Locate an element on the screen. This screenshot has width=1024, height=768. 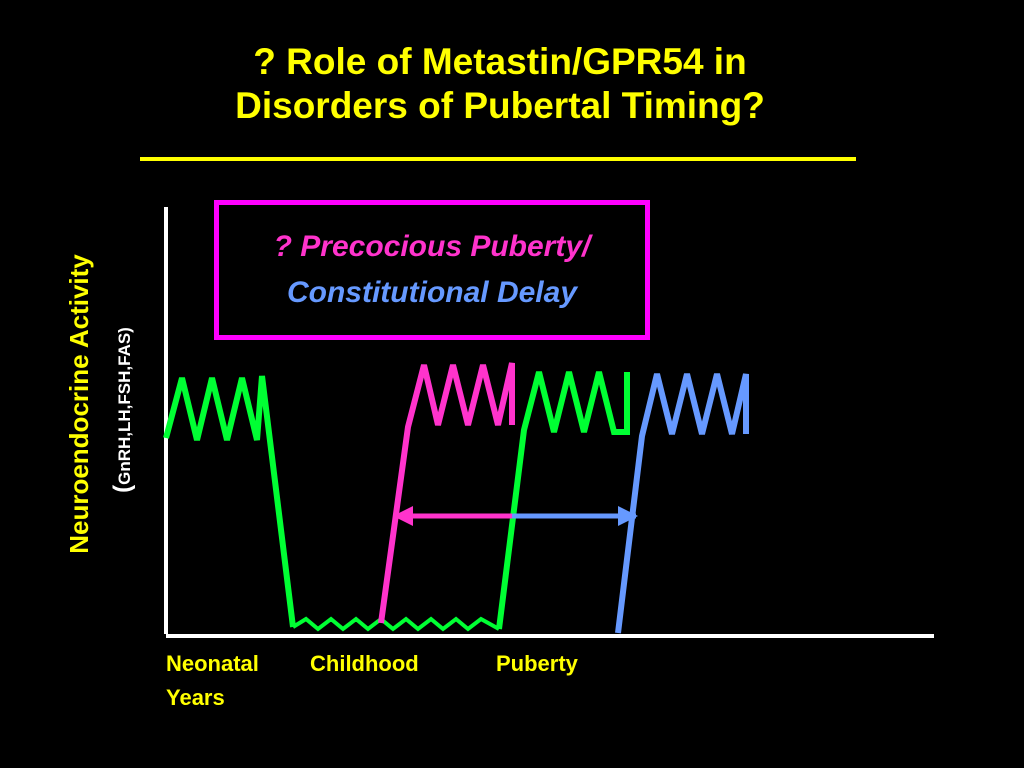
constitutional-delay-trace is located at coordinates (682, 503).